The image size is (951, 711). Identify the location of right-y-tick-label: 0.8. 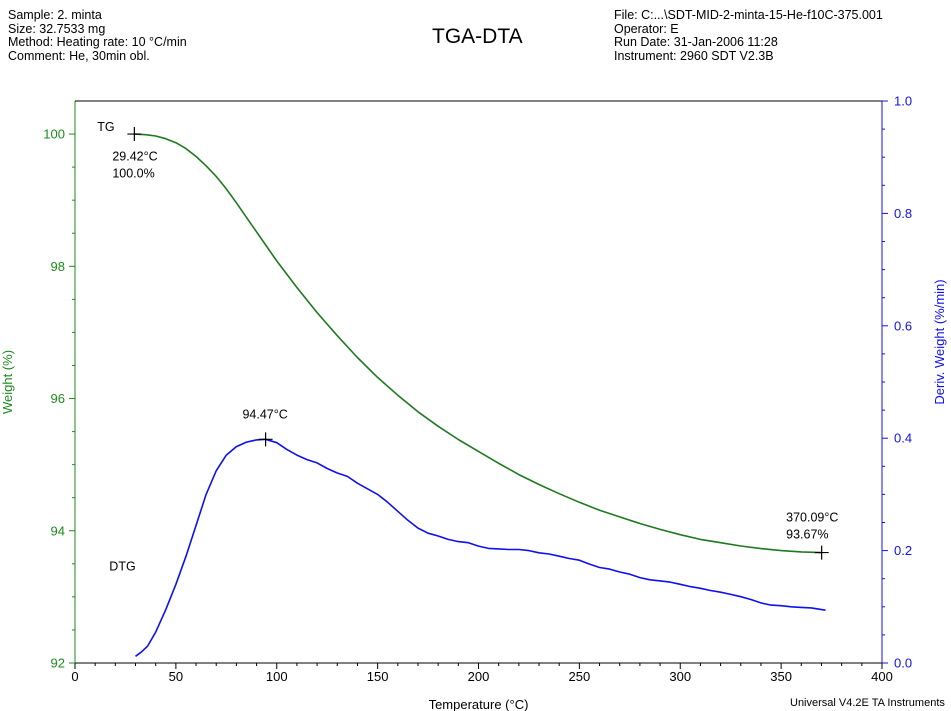
(903, 213).